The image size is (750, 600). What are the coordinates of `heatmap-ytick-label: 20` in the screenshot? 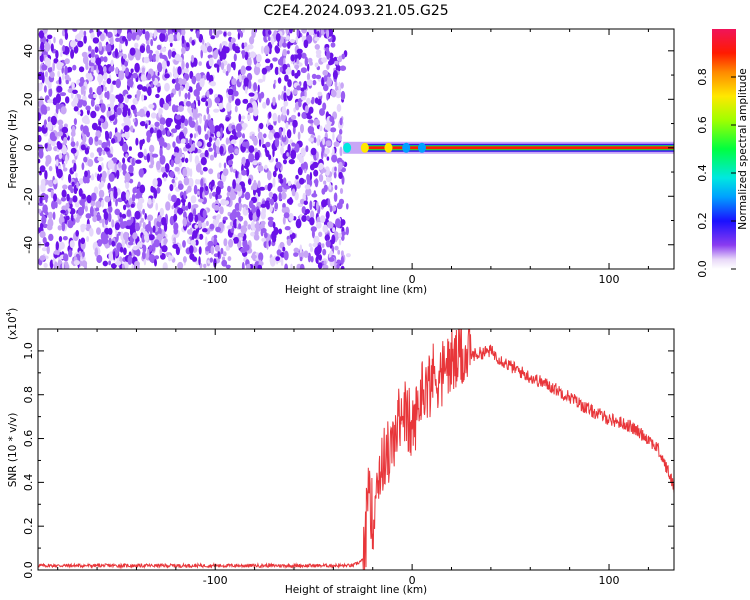 It's located at (28, 99).